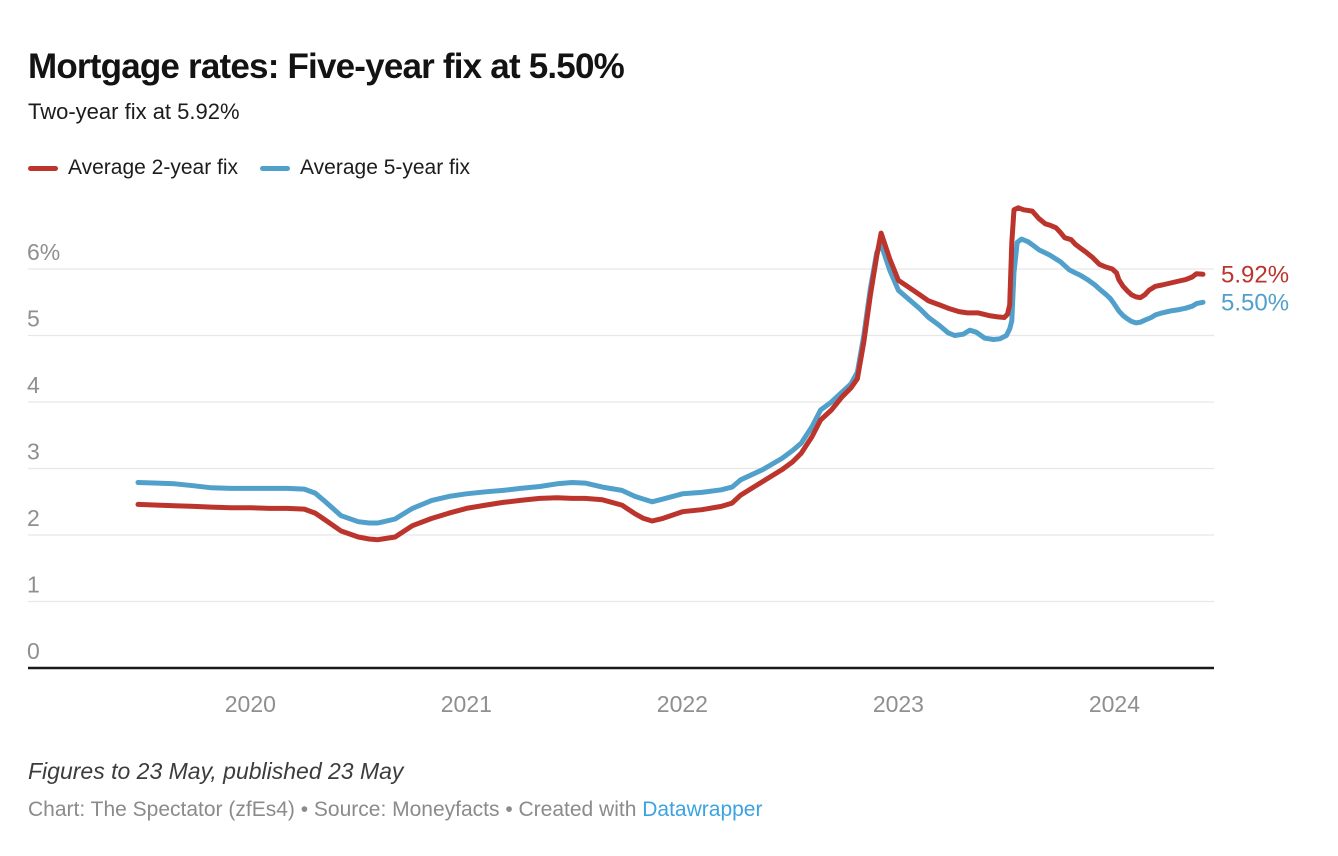  I want to click on y-axis-labels: 6% 5 4 3 2 1 0, so click(43, 451).